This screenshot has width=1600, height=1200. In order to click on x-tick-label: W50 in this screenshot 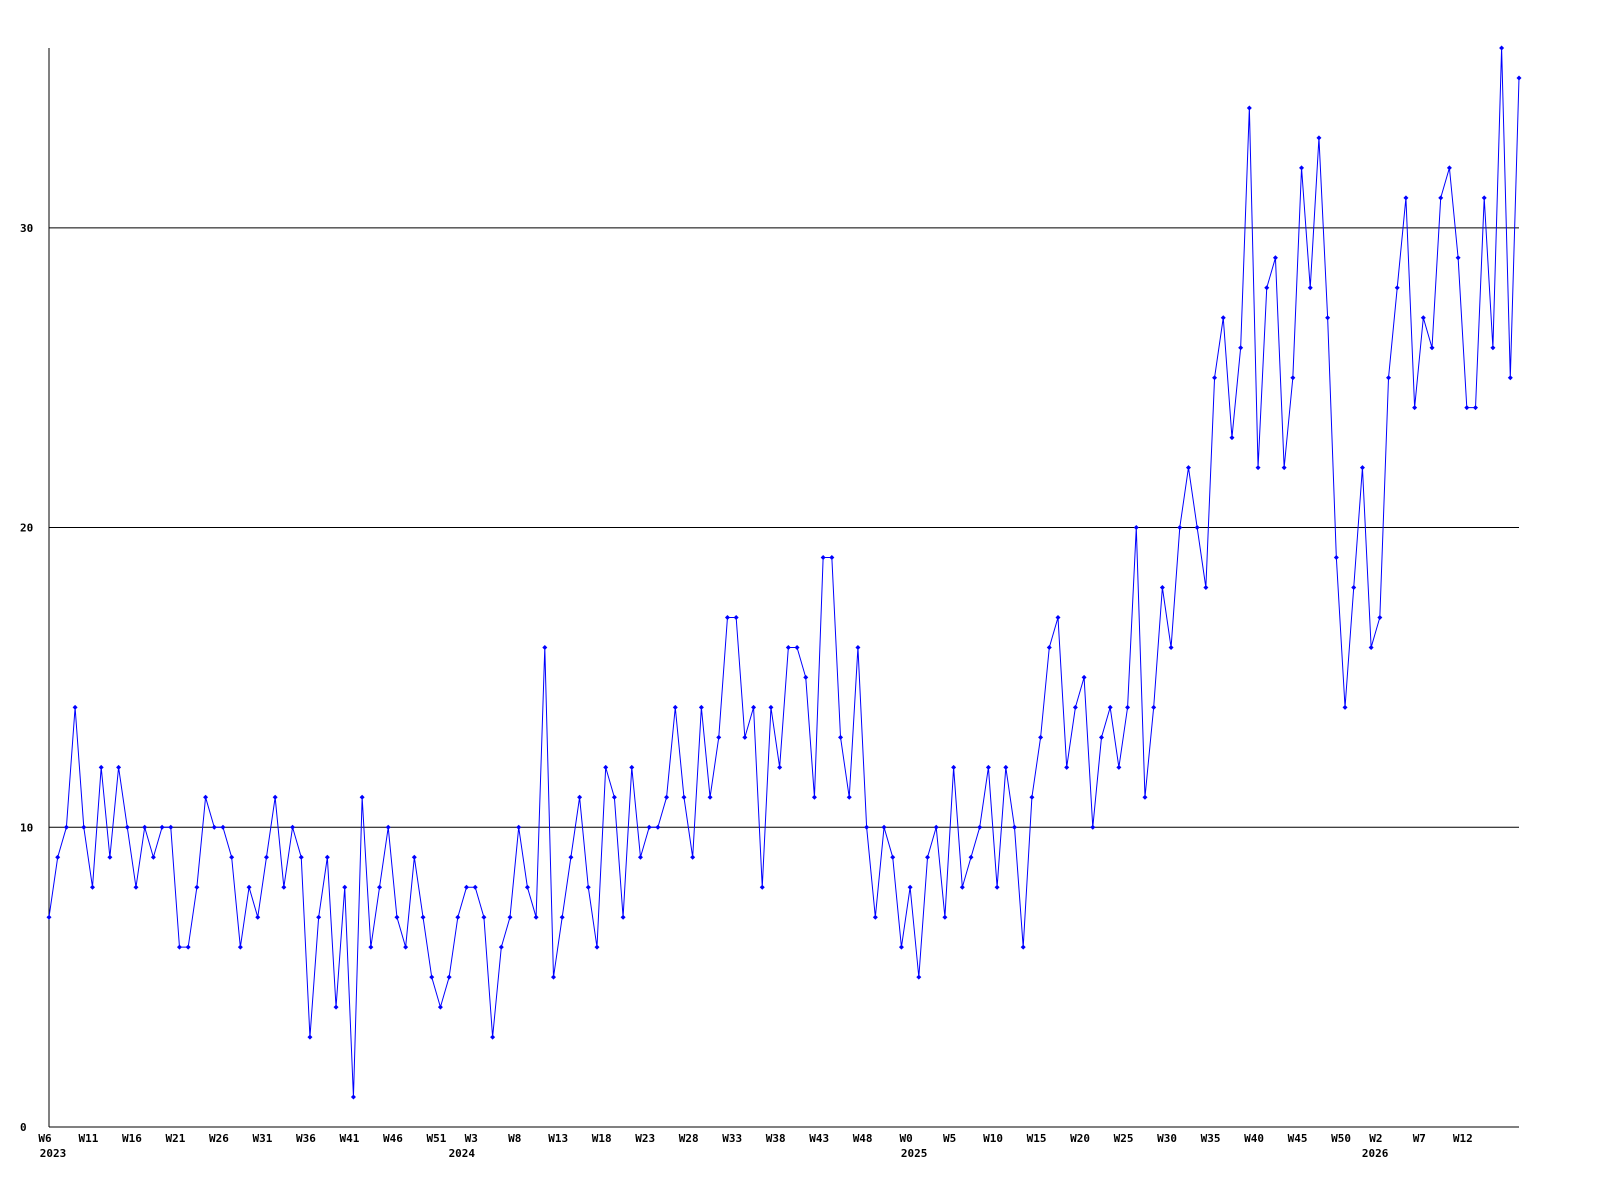, I will do `click(1341, 1138)`.